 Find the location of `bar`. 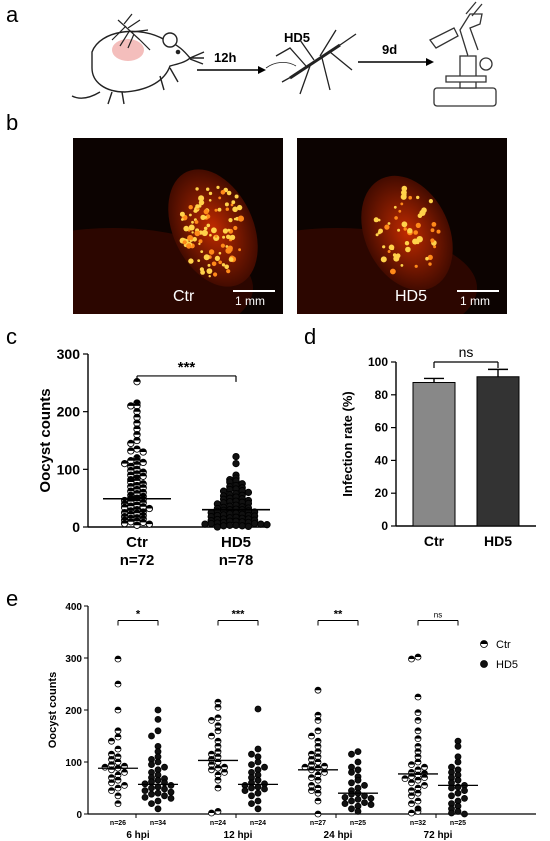

bar is located at coordinates (434, 454).